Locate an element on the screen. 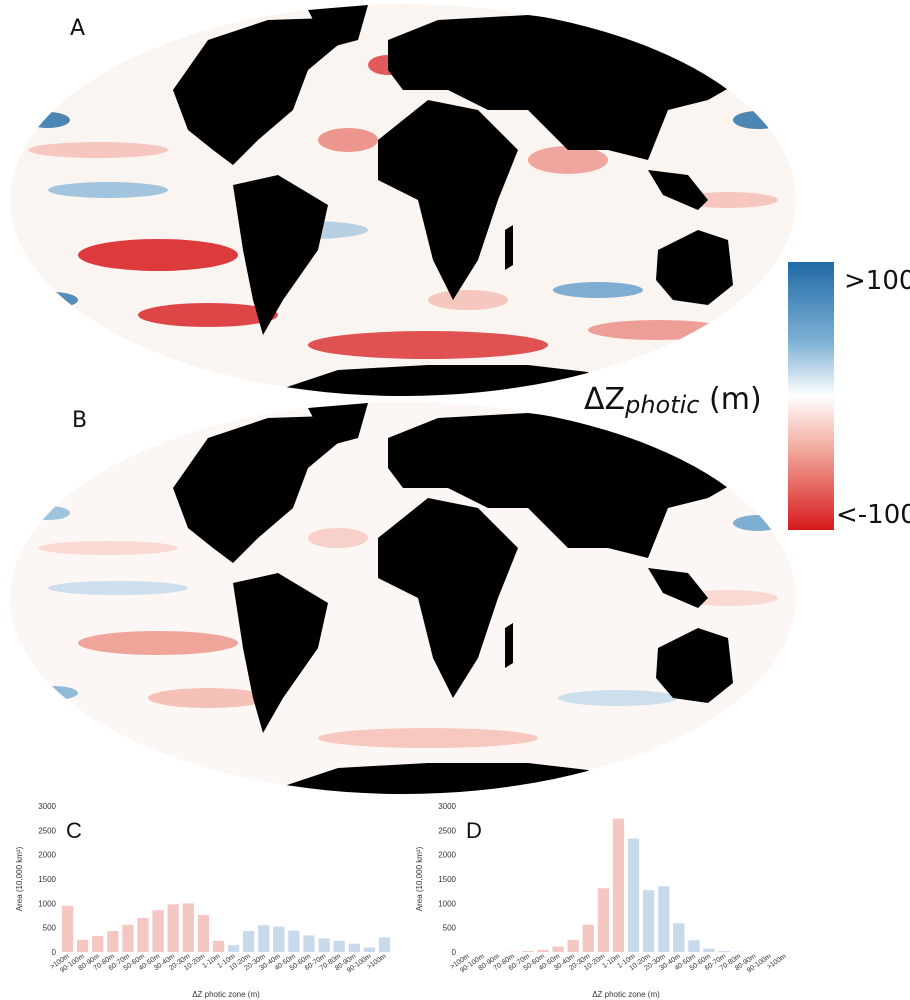  colorbar-title-unit: (m) is located at coordinates (735, 399).